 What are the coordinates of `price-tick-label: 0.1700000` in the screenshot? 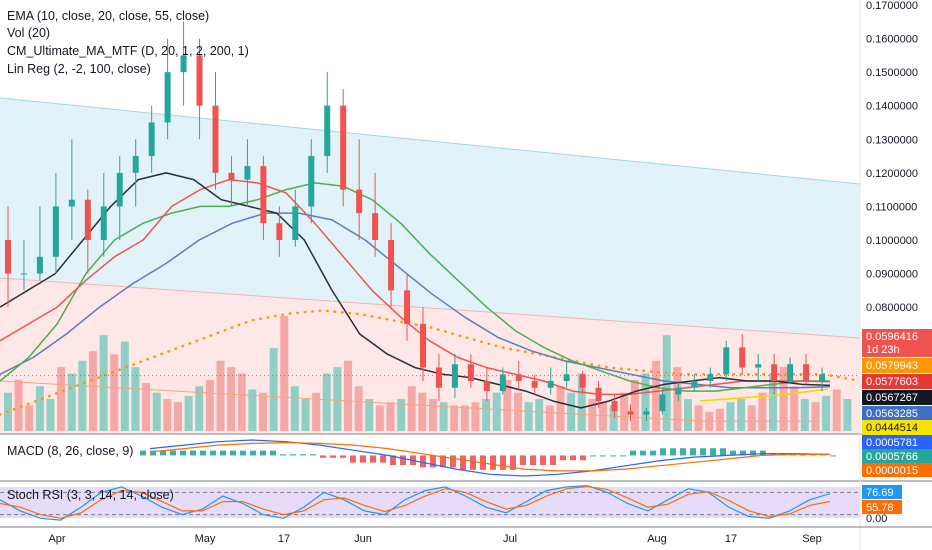 It's located at (892, 6).